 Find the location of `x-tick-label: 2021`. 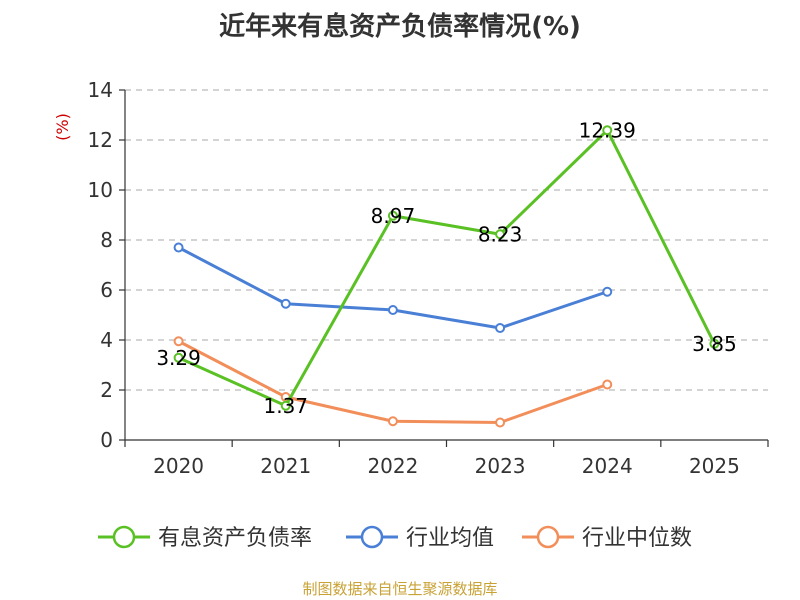

x-tick-label: 2021 is located at coordinates (285, 466).